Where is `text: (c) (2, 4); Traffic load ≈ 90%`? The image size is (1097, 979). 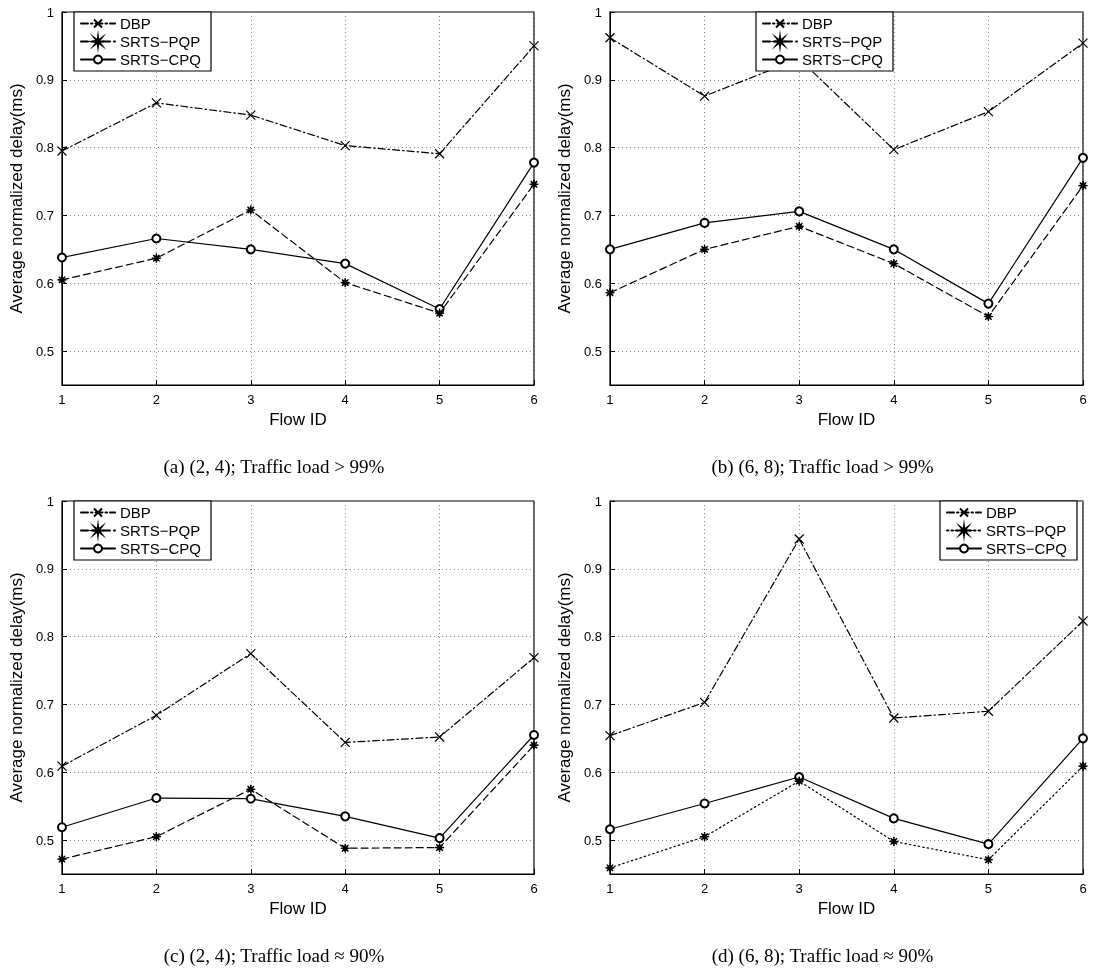 text: (c) (2, 4); Traffic load ≈ 90% is located at coordinates (274, 956).